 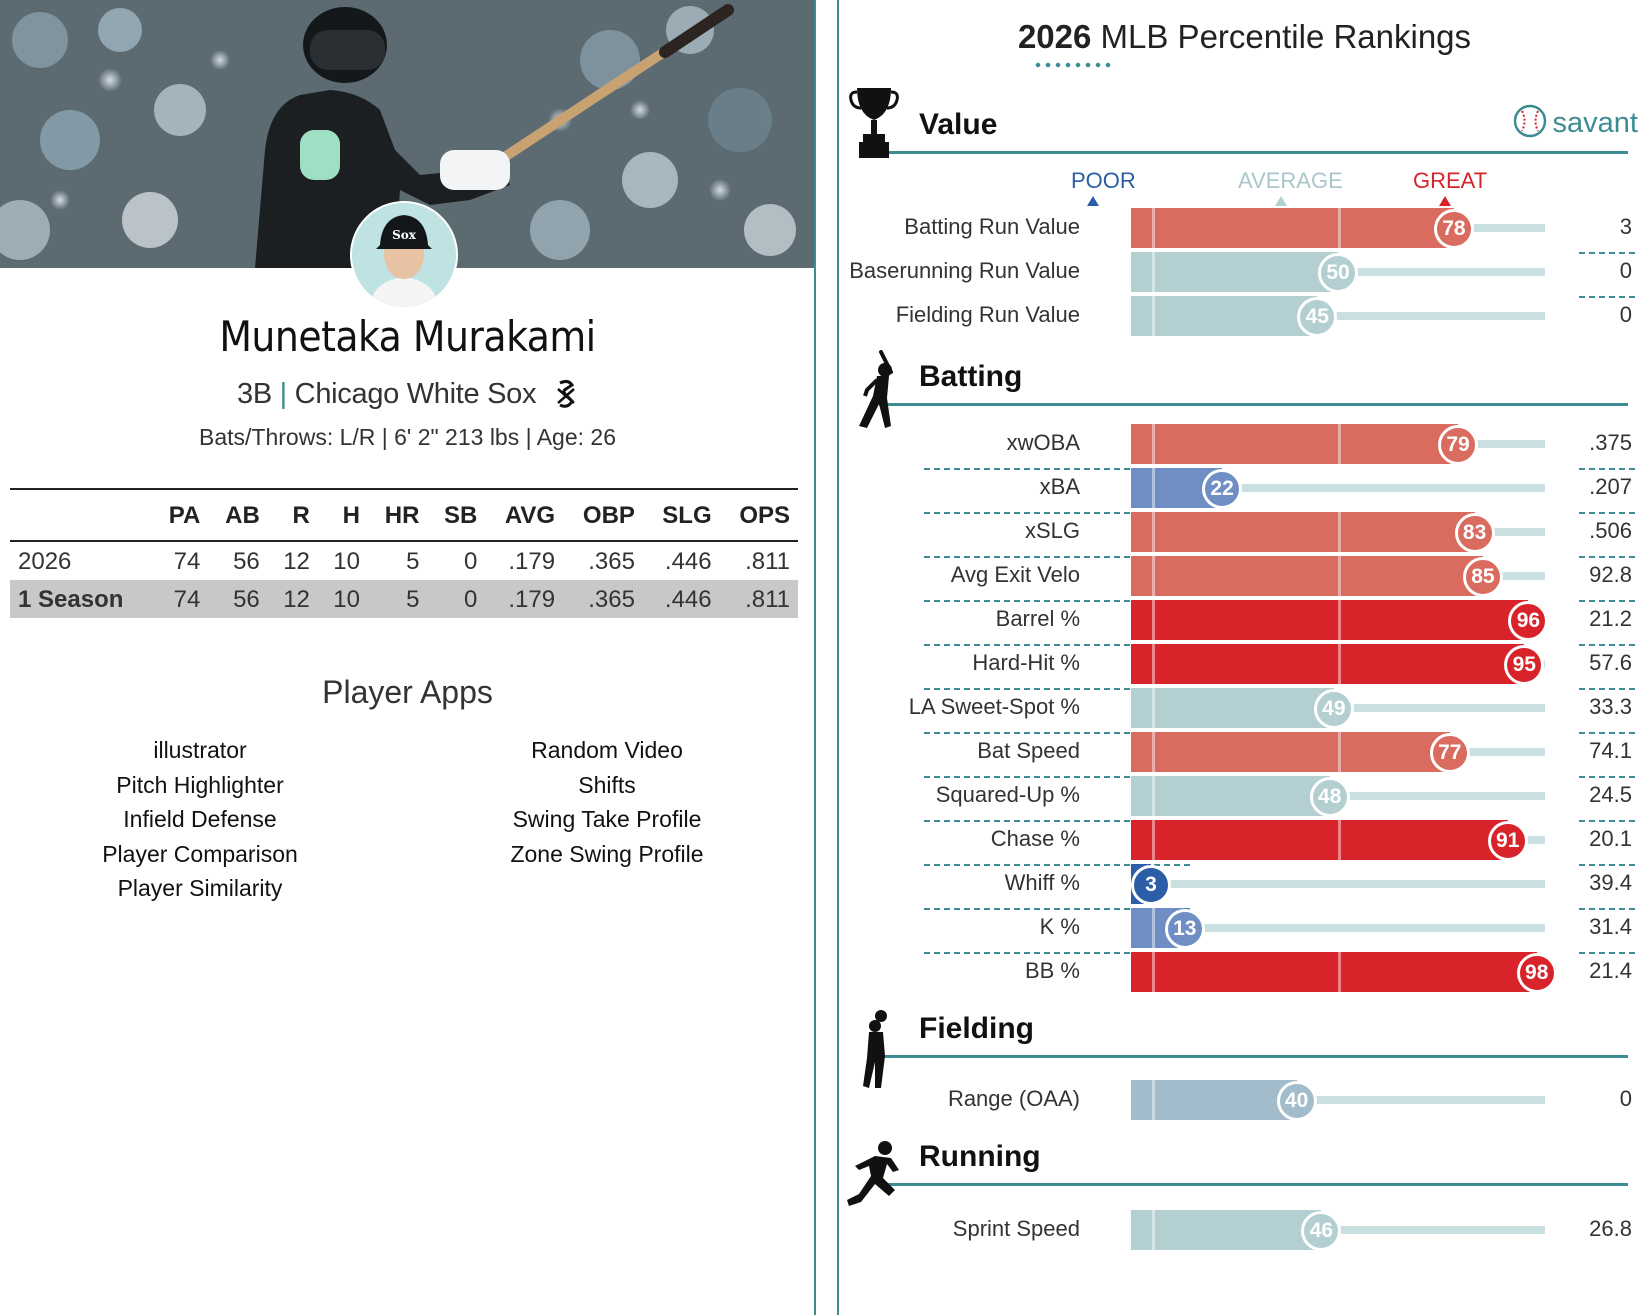 I want to click on metric-label: Range (OAA), so click(x=1013, y=1098).